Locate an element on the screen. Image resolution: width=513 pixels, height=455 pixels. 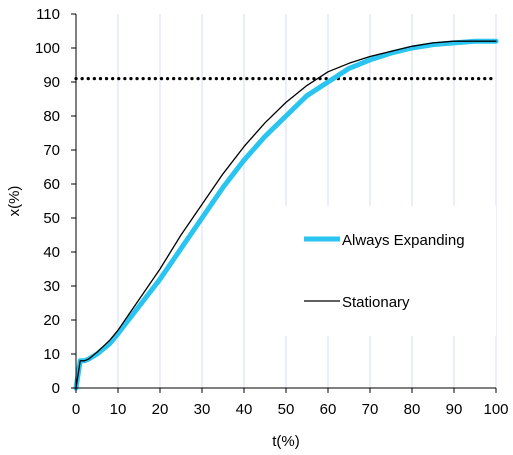
legend: Always Expanding Stationary is located at coordinates (389, 271).